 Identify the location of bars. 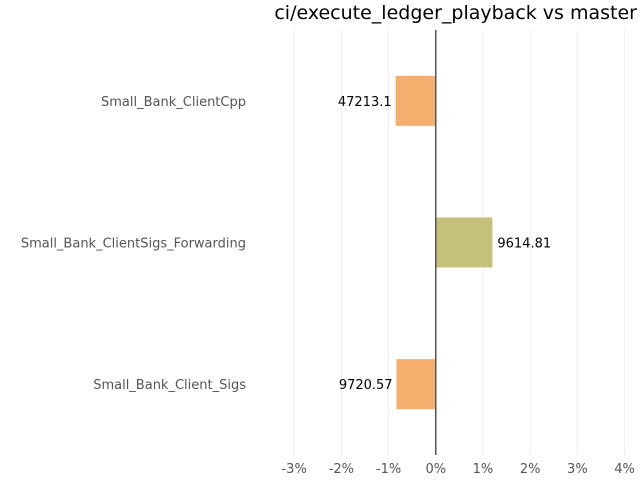
(444, 242).